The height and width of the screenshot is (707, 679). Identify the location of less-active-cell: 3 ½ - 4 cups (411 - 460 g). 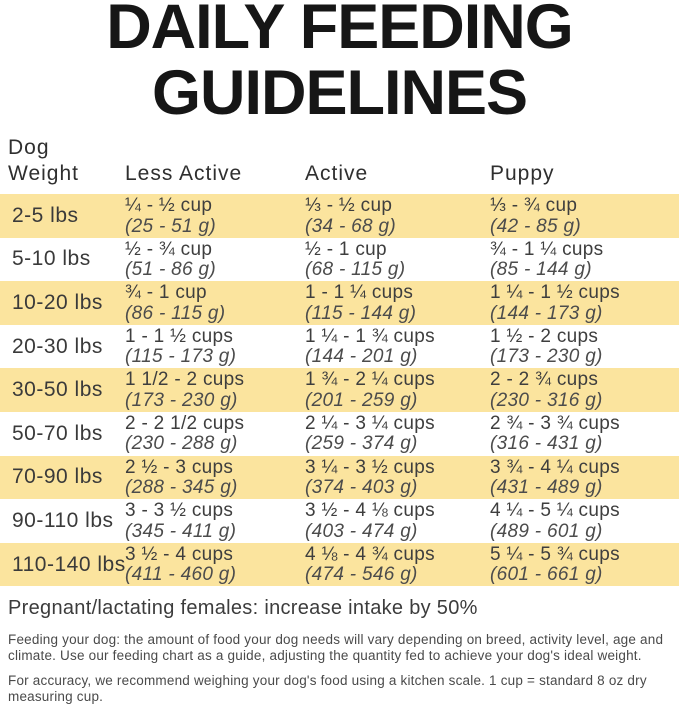
(215, 565).